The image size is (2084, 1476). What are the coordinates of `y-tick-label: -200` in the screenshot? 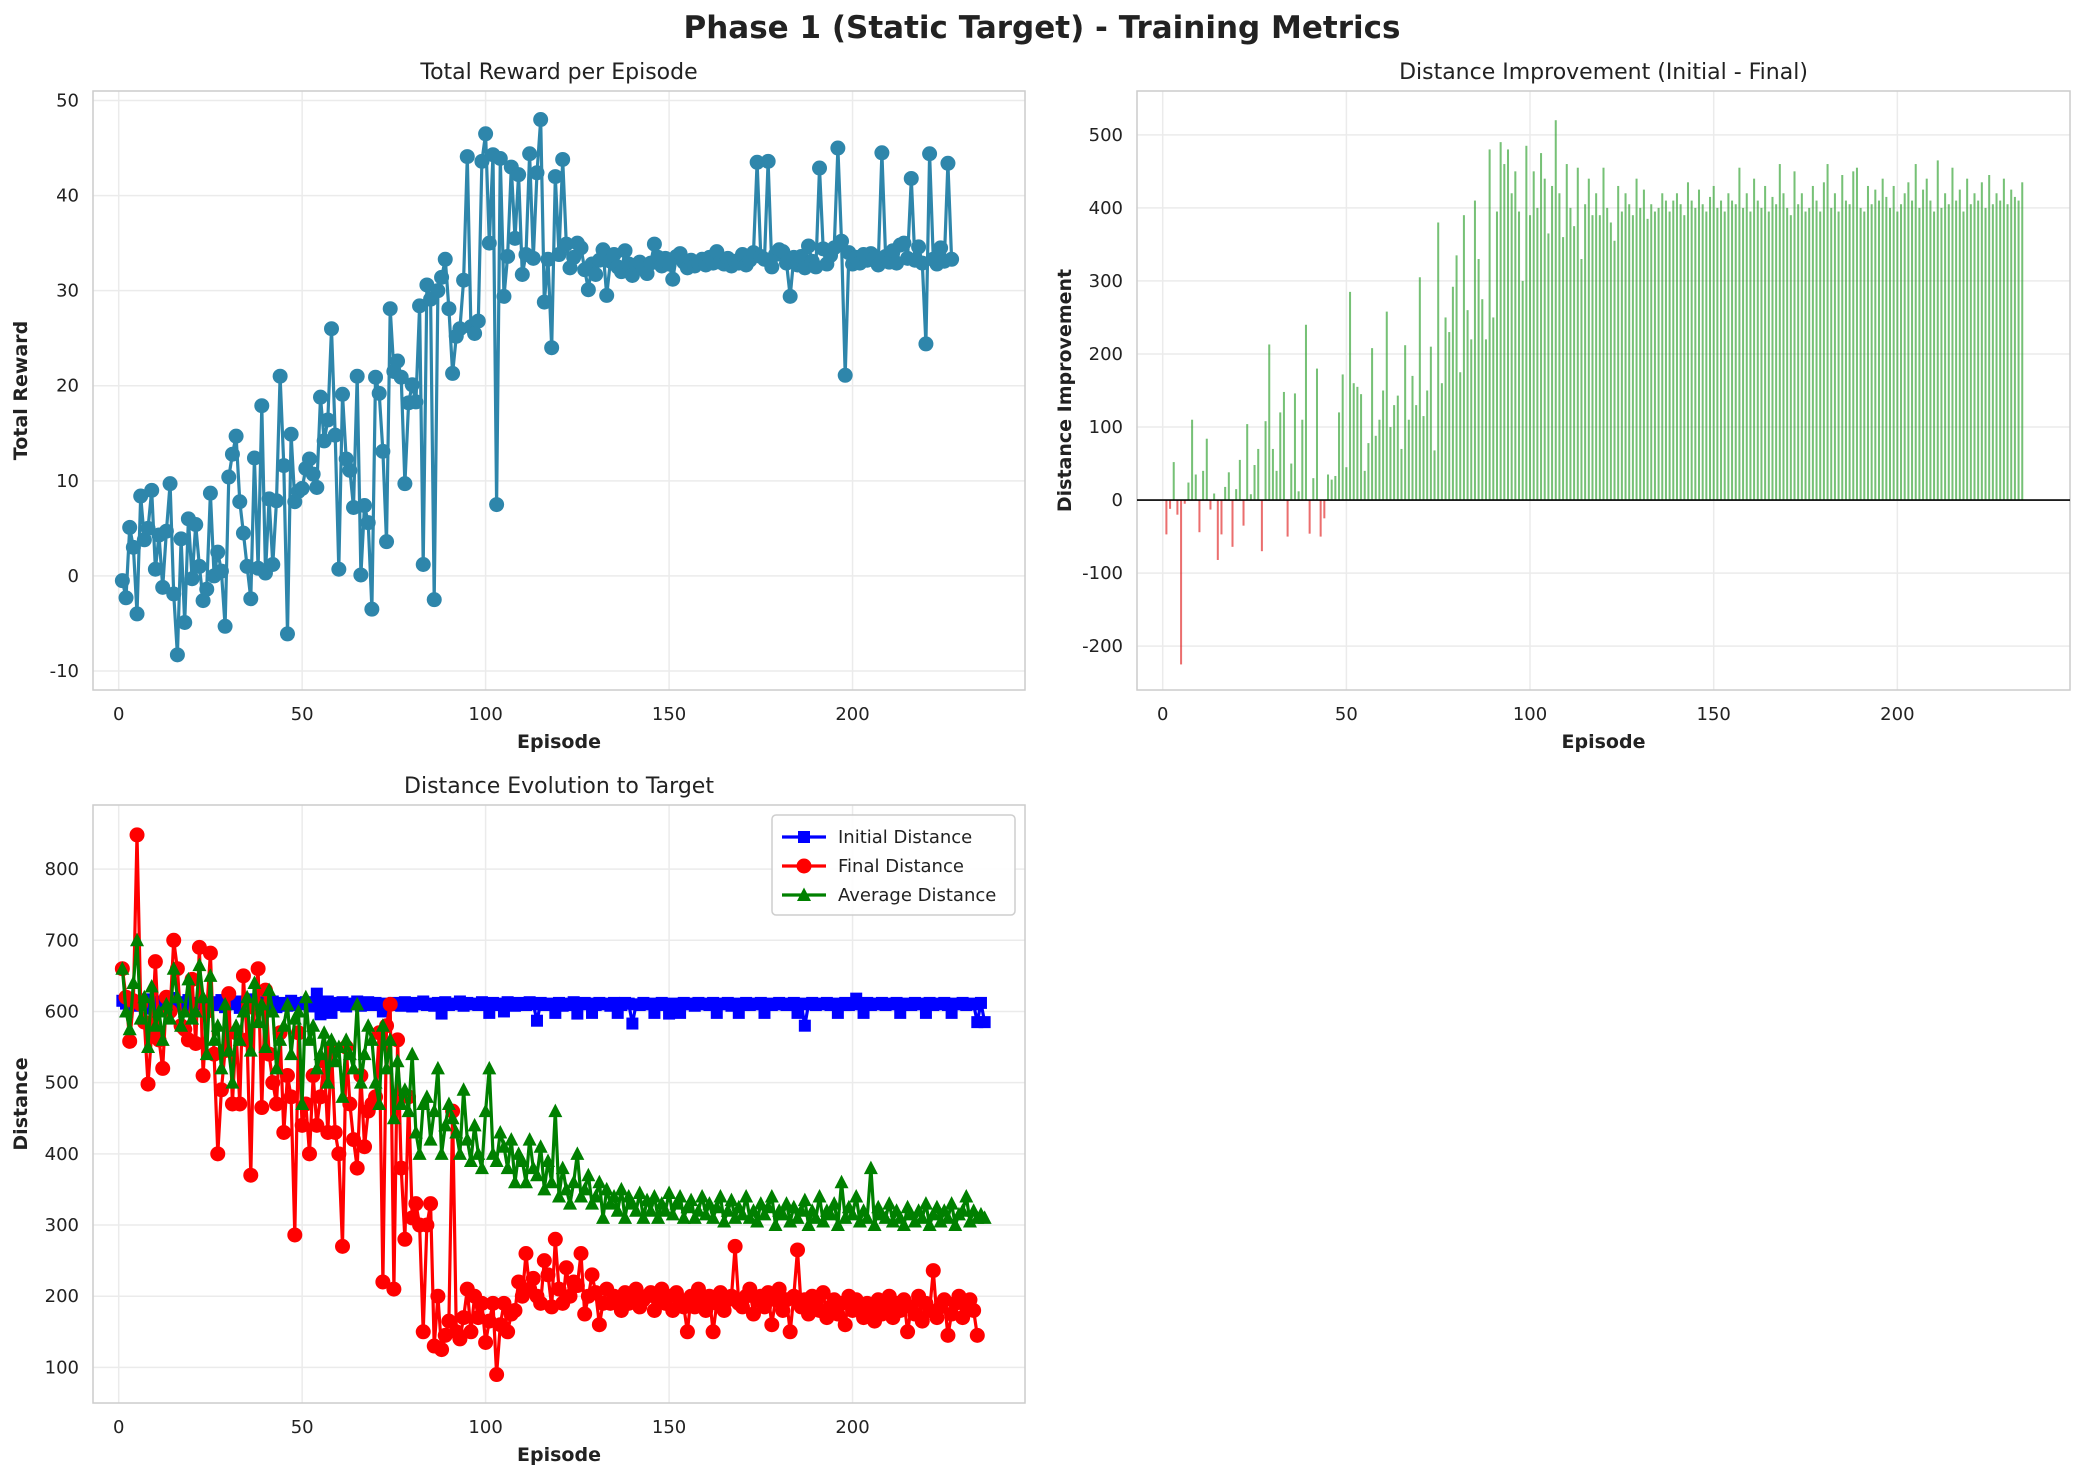 It's located at (1102, 646).